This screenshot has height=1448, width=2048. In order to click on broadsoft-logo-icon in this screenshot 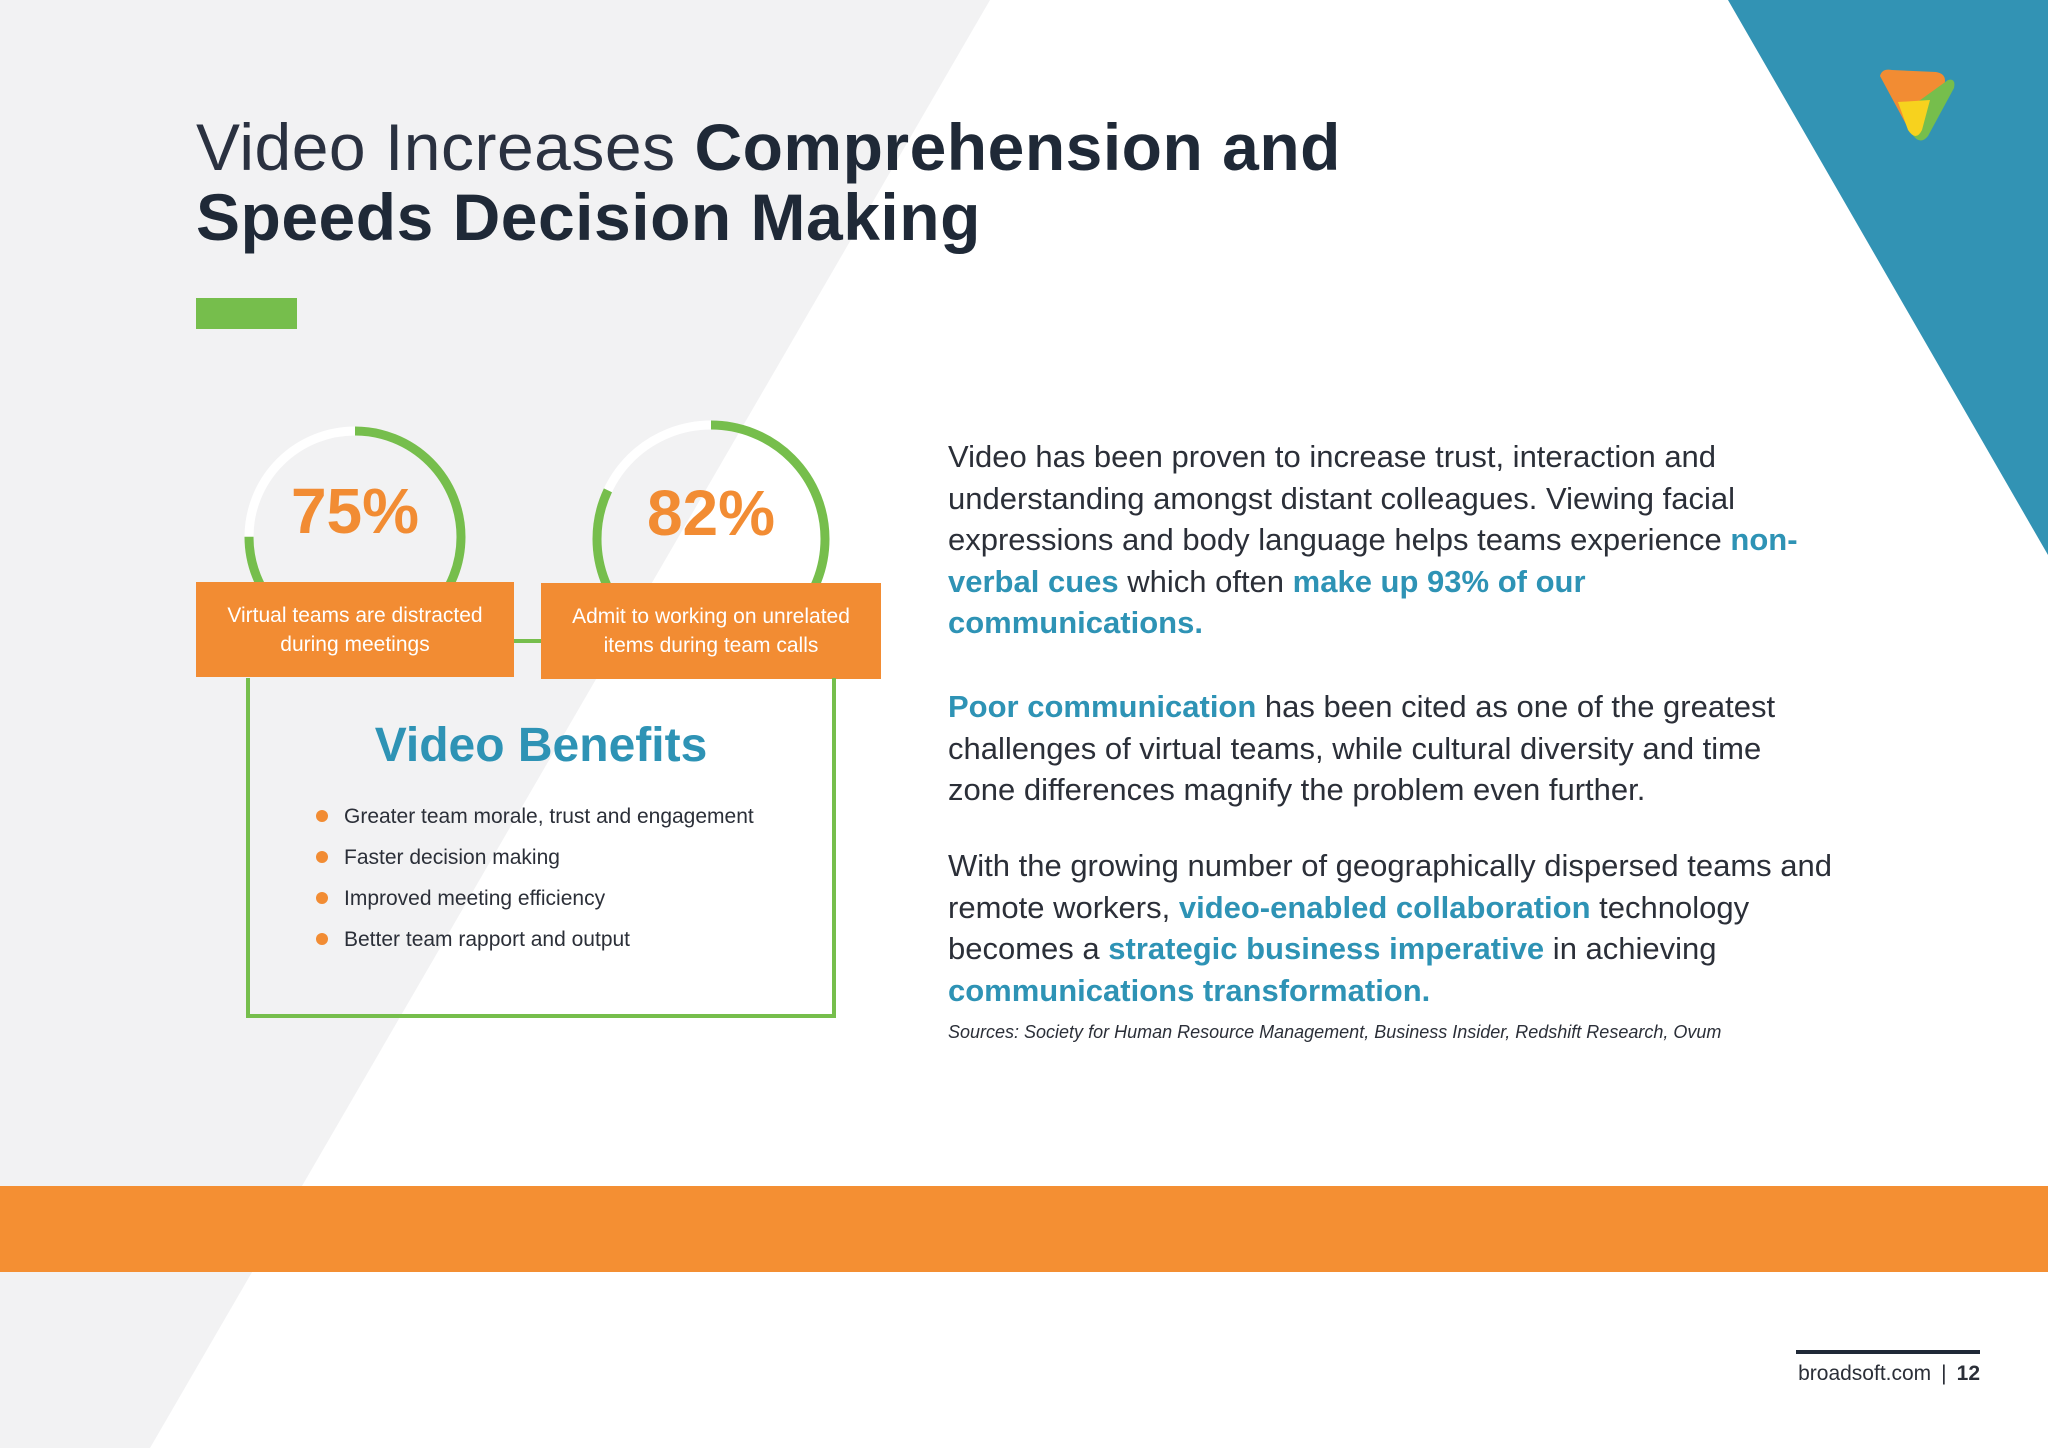, I will do `click(1917, 105)`.